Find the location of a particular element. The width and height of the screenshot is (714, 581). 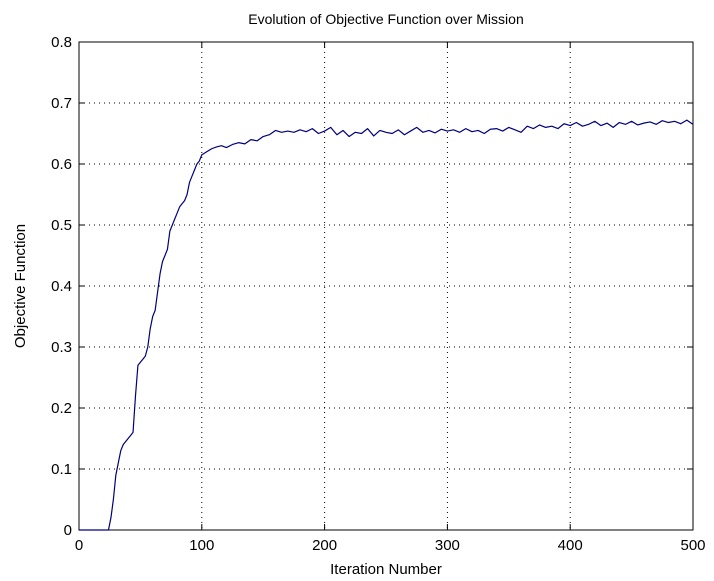

y-tick-label: 0.3 is located at coordinates (61, 347).